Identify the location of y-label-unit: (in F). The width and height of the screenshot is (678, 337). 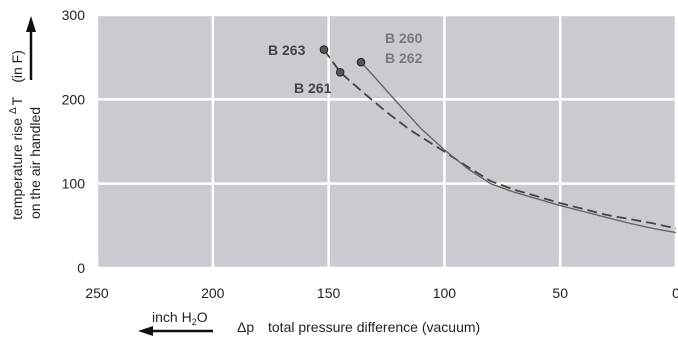
(17, 66).